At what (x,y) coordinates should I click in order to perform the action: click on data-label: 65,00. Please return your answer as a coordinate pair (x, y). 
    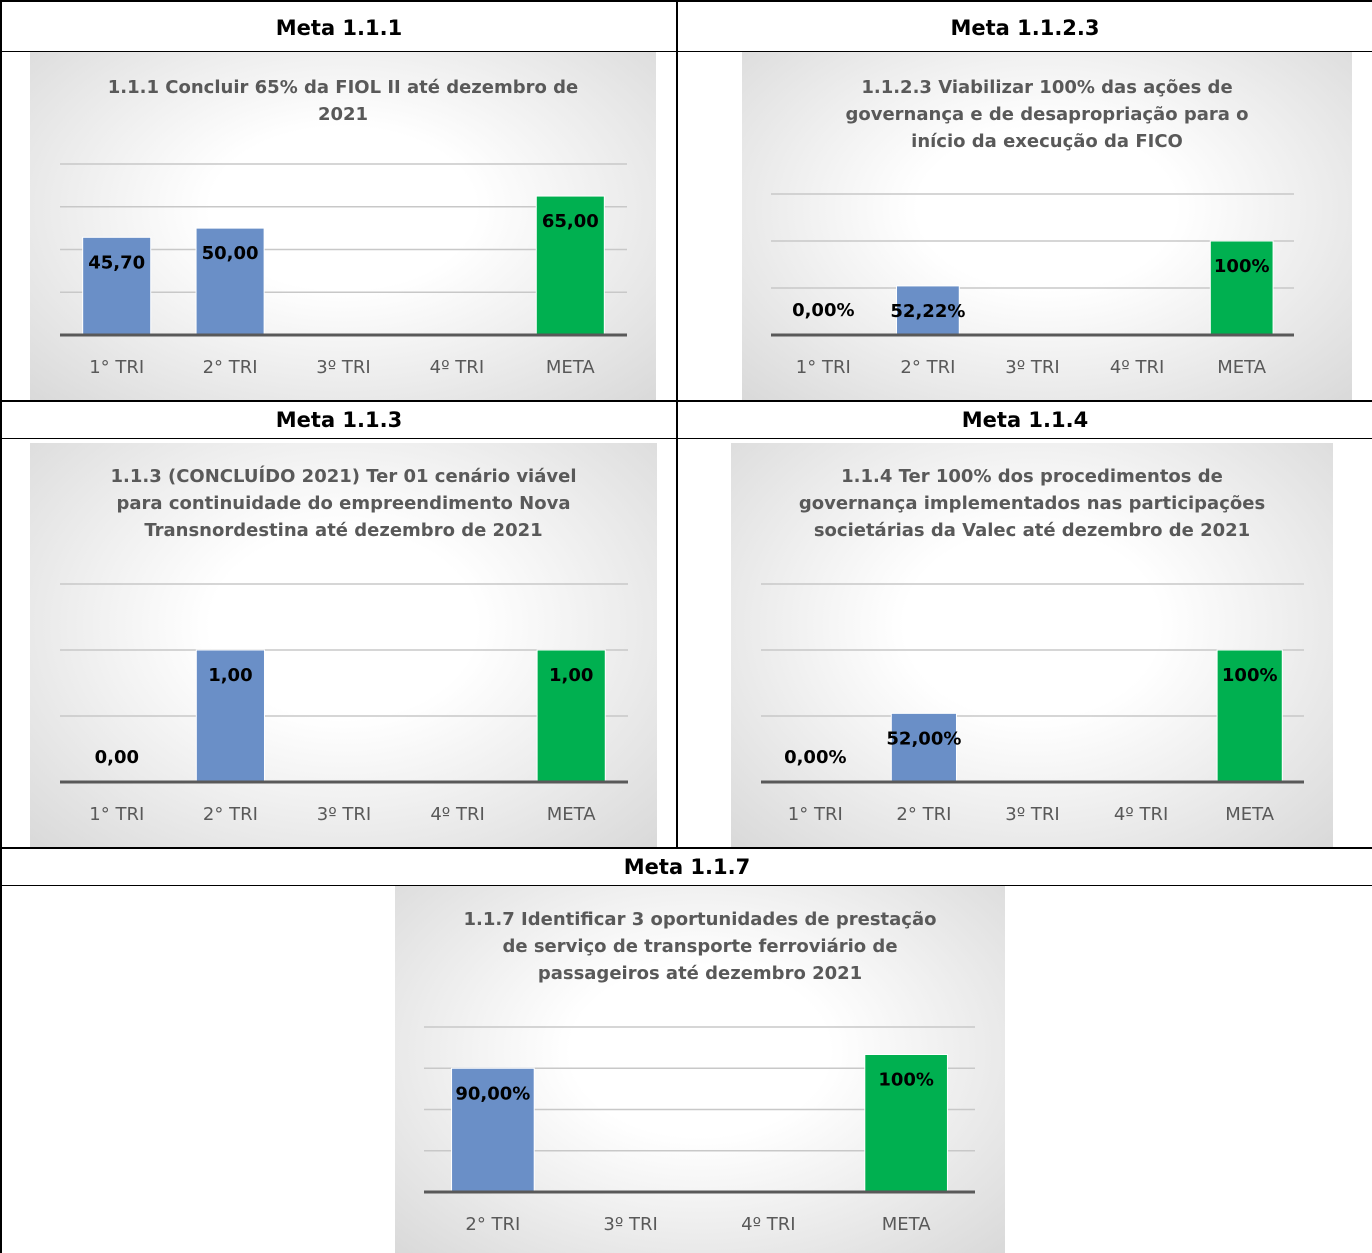
    Looking at the image, I should click on (570, 221).